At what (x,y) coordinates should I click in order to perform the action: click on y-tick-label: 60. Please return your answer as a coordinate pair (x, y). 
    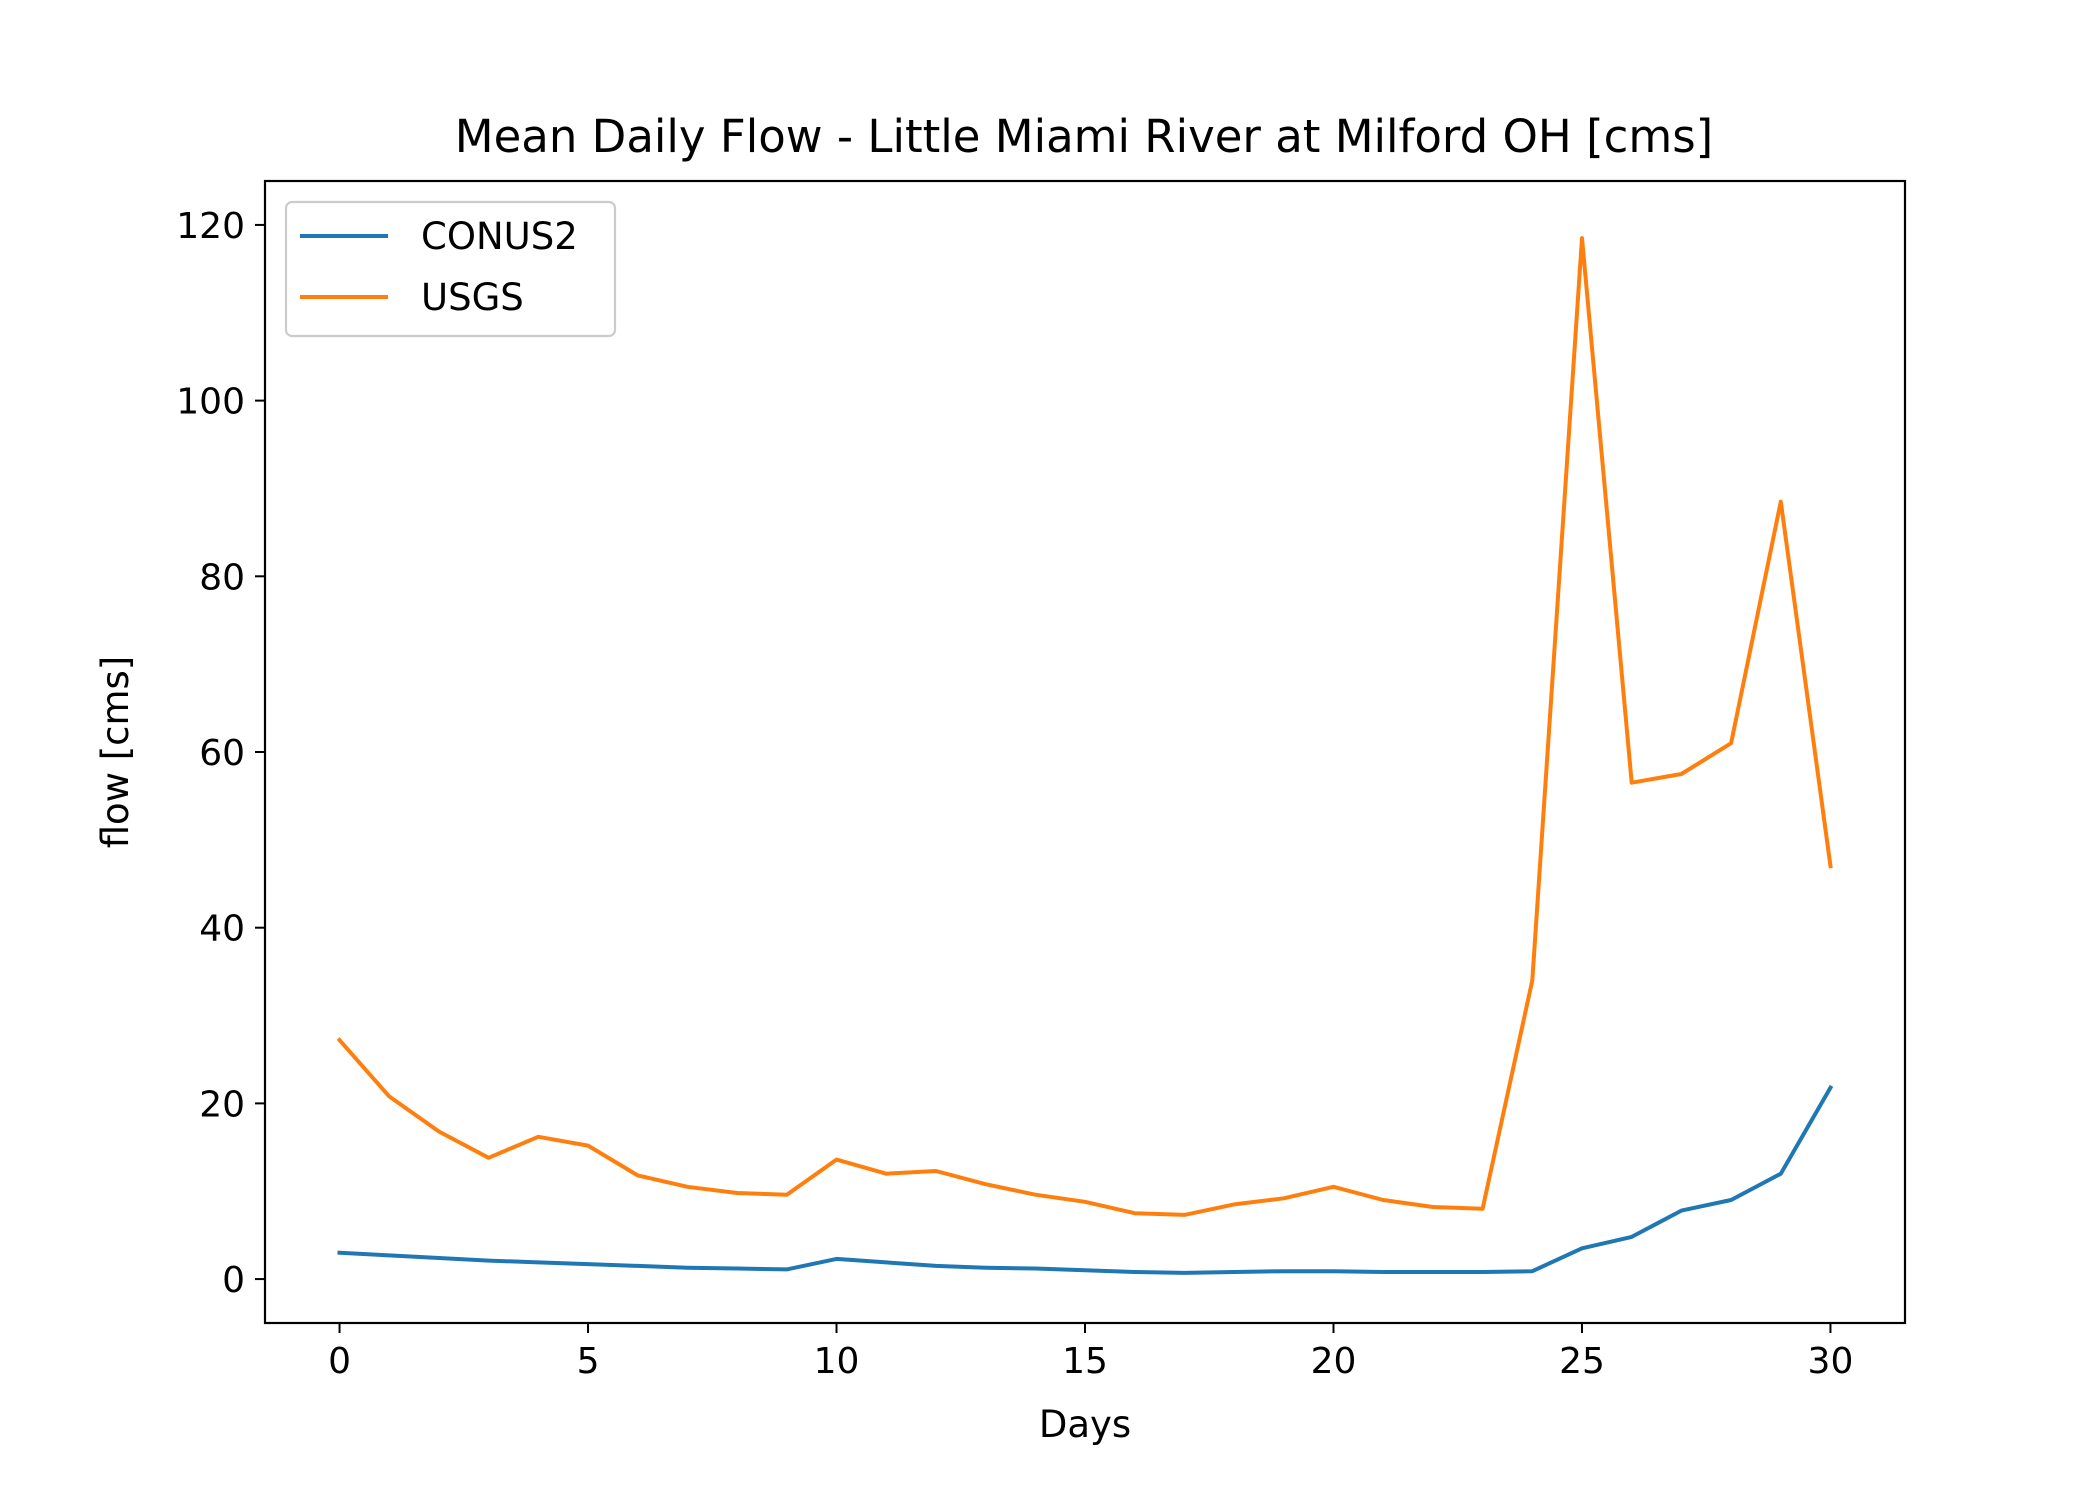
    Looking at the image, I should click on (222, 753).